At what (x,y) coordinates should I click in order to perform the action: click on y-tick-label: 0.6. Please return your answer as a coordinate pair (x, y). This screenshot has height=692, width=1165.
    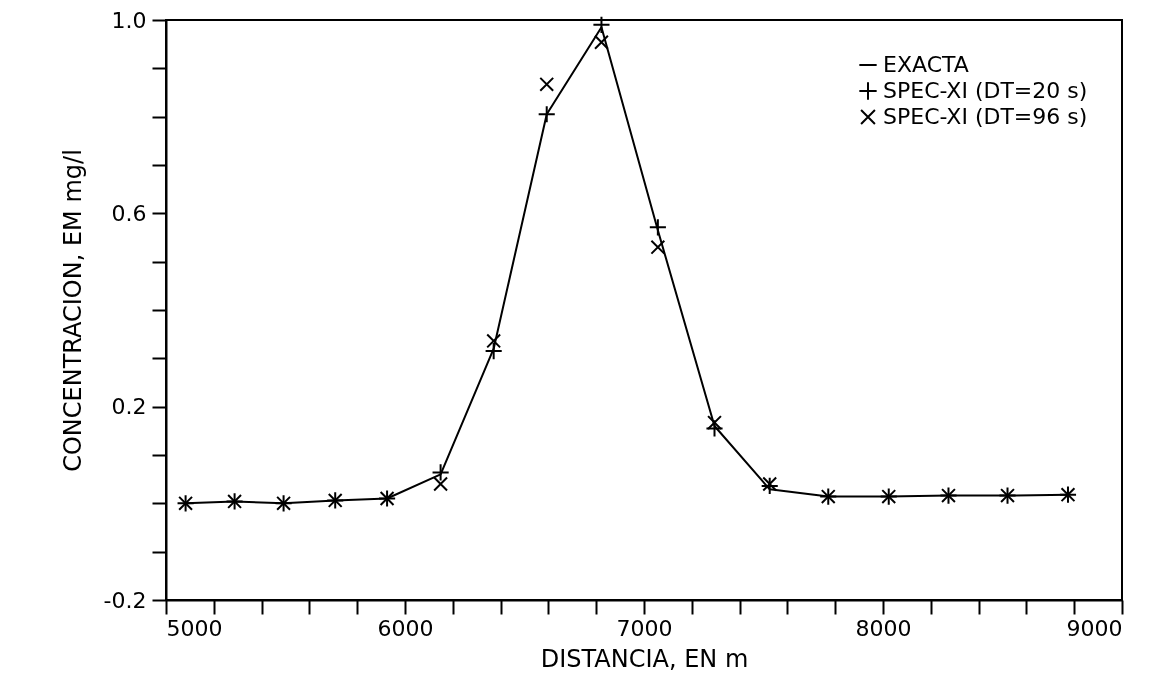
    Looking at the image, I should click on (129, 213).